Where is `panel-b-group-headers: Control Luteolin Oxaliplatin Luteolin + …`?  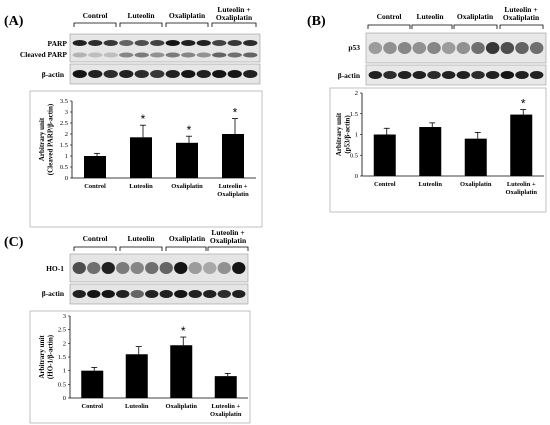
panel-b-group-headers: Control Luteolin Oxaliplatin Luteolin + … is located at coordinates (458, 13).